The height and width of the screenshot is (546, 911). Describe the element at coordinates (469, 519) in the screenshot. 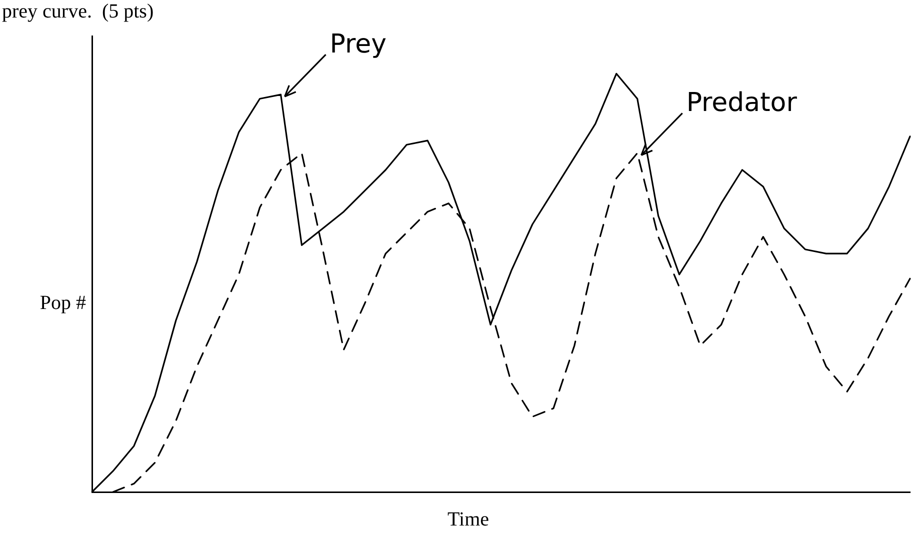

I see `x-axis-title: Time` at that location.